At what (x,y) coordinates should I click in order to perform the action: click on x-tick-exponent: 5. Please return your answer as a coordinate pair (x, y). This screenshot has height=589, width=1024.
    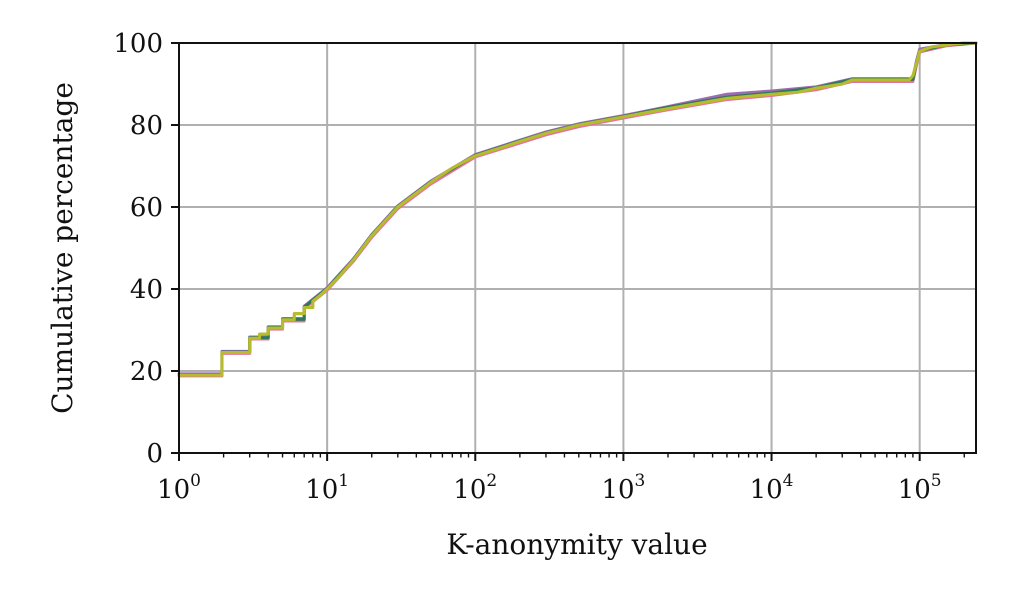
    Looking at the image, I should click on (936, 481).